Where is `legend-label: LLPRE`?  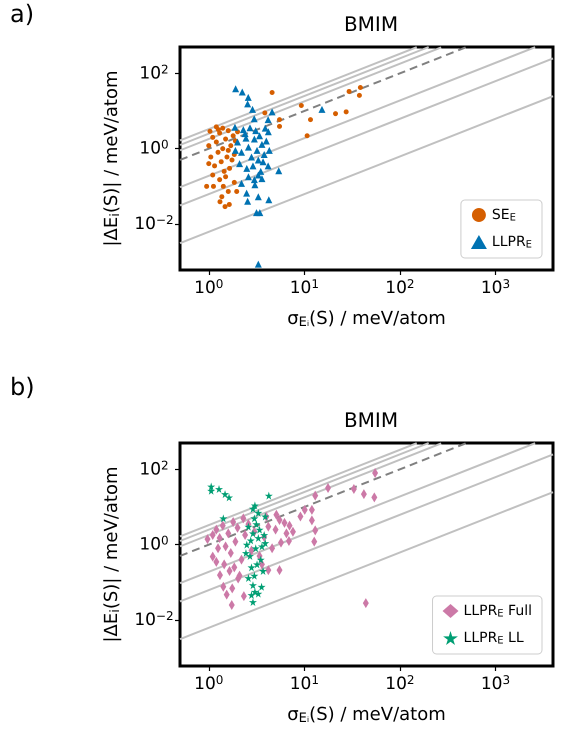 legend-label: LLPRE is located at coordinates (512, 242).